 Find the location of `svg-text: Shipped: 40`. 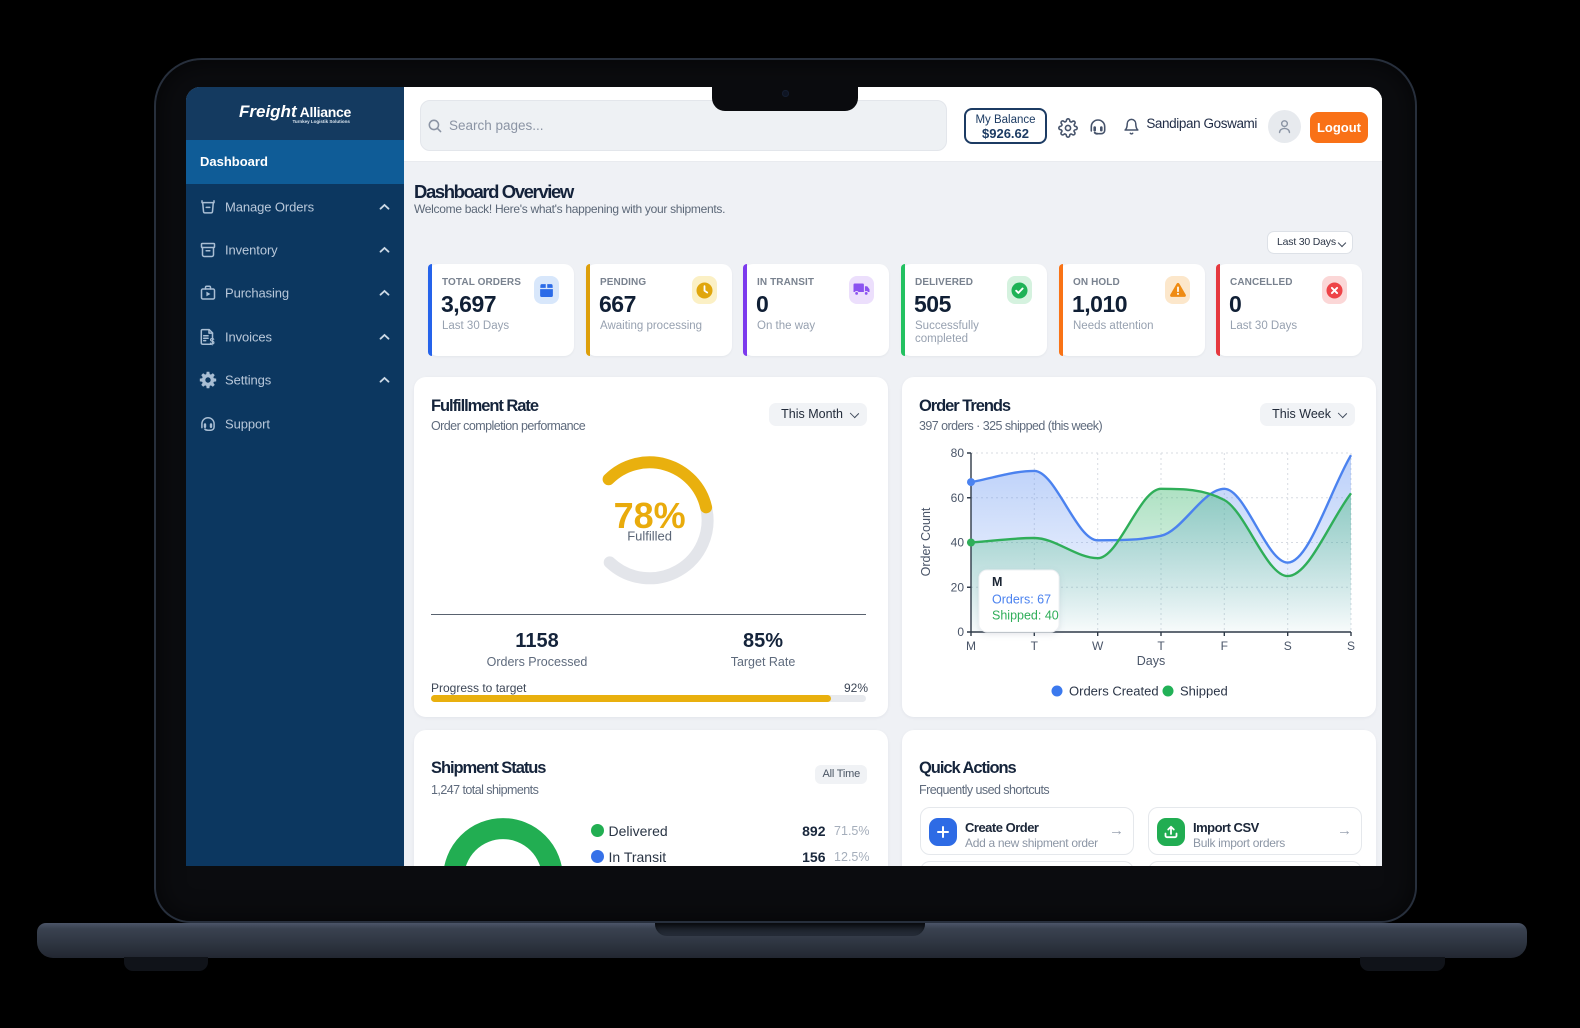

svg-text: Shipped: 40 is located at coordinates (1025, 616).